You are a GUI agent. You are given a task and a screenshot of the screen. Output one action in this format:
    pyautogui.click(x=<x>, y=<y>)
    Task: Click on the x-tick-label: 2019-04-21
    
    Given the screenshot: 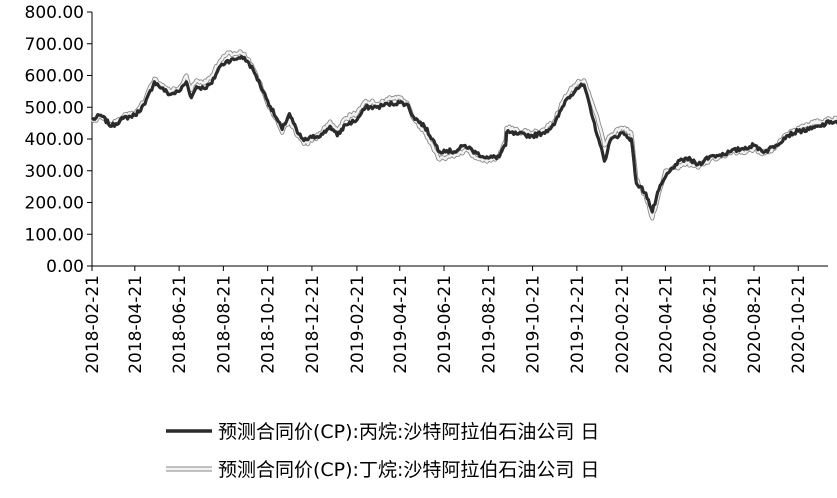 What is the action you would take?
    pyautogui.click(x=401, y=324)
    